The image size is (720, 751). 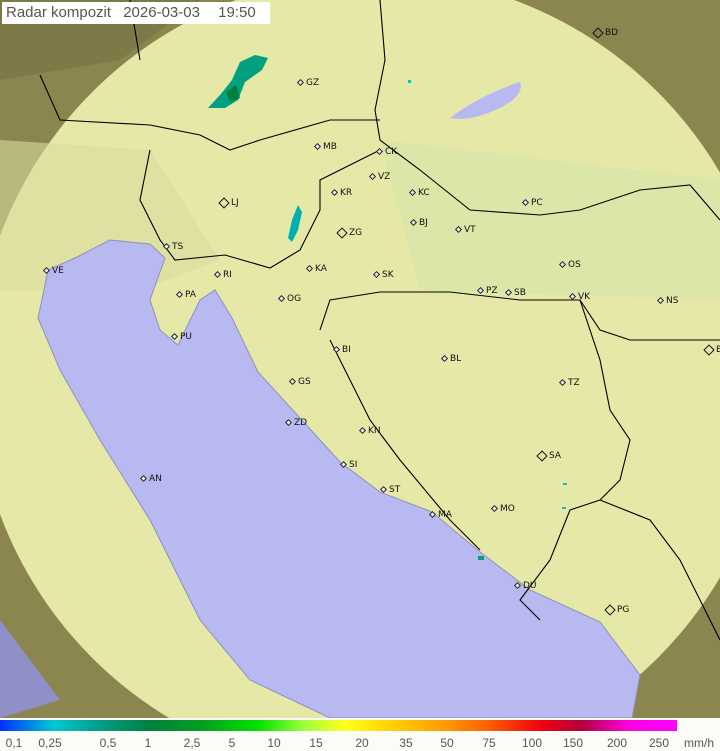 I want to click on city-marker-kn: KN, so click(x=369, y=431).